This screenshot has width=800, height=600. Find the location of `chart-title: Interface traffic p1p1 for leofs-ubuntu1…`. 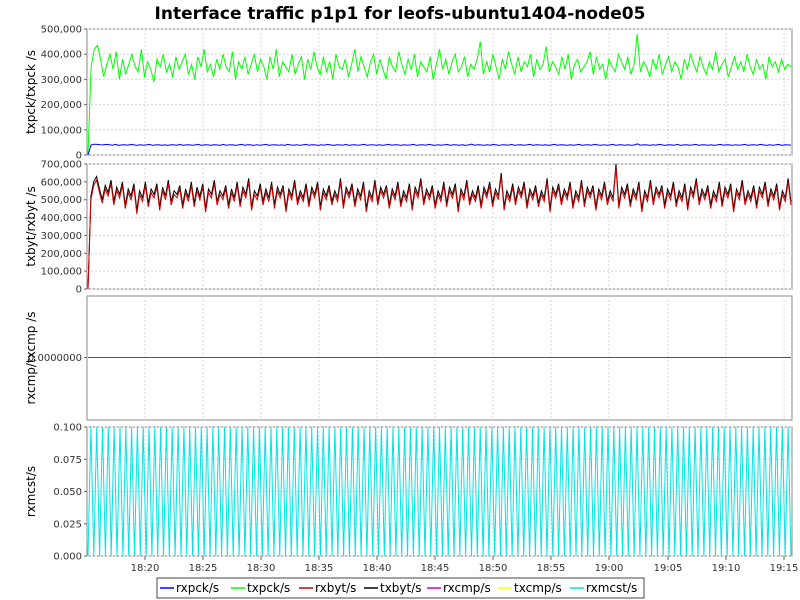

chart-title: Interface traffic p1p1 for leofs-ubuntu1… is located at coordinates (400, 14).